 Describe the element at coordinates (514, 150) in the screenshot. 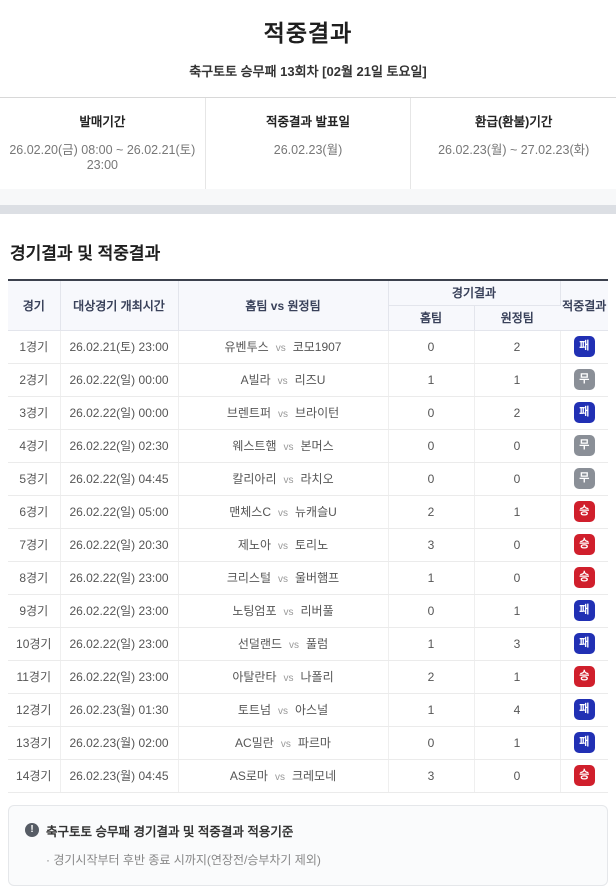

I see `info-refund-period-value: 26.02.23(월) ~ 27.02.23(화)` at that location.